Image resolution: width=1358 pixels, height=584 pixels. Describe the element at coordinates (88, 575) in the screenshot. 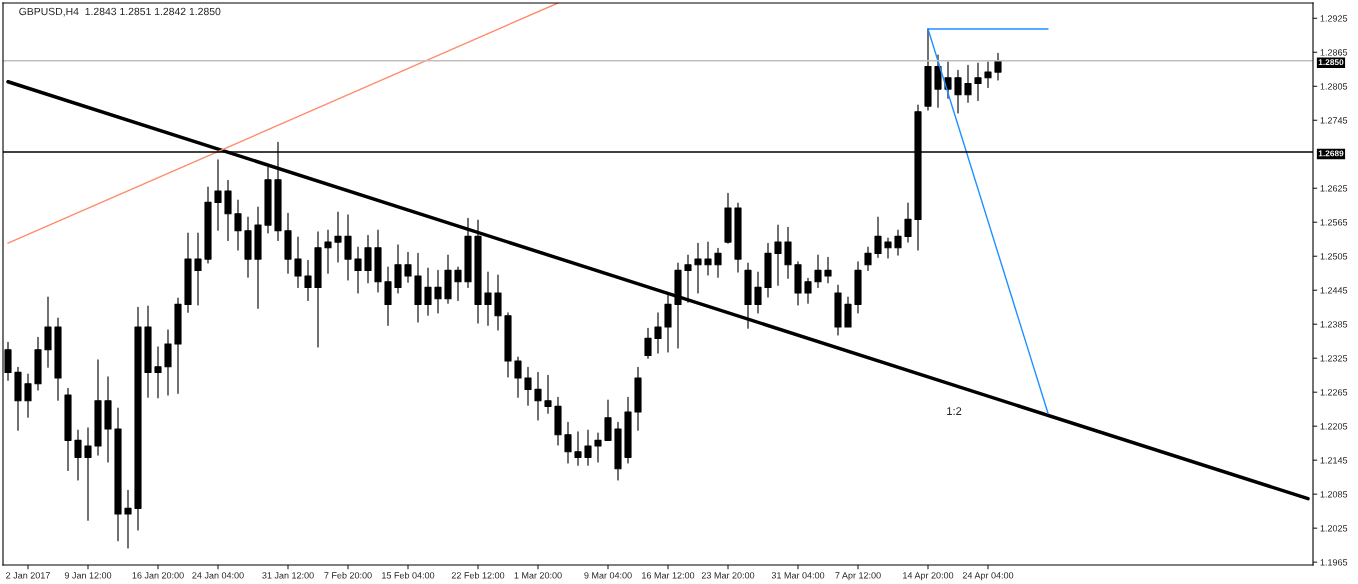

I see `x-tick-label: 9 Jan 12:00` at that location.